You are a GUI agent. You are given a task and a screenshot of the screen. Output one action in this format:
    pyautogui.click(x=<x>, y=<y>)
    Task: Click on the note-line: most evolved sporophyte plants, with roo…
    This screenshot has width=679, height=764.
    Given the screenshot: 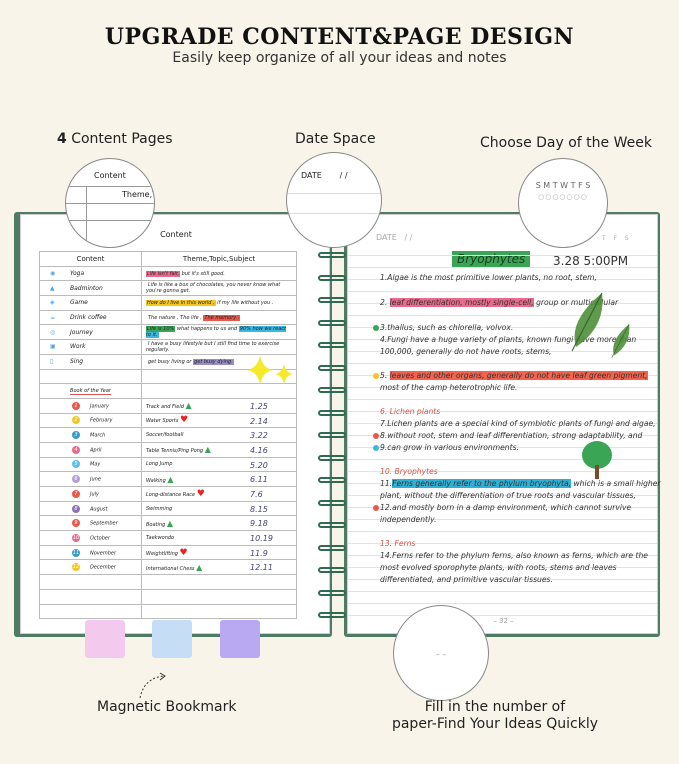 What is the action you would take?
    pyautogui.click(x=498, y=567)
    